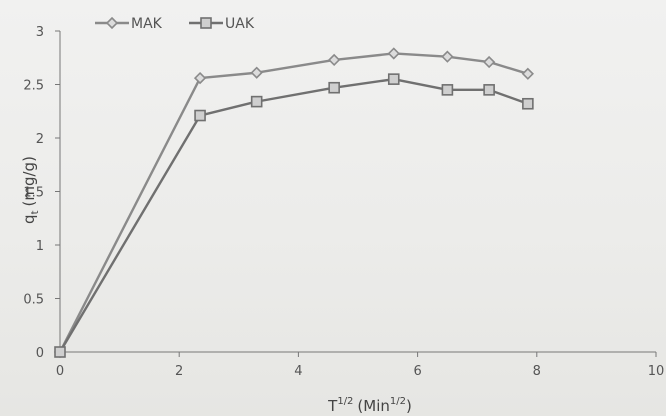  What do you see at coordinates (398, 401) in the screenshot?
I see `x-axis-title-unit-sup: 1/2` at bounding box center [398, 401].